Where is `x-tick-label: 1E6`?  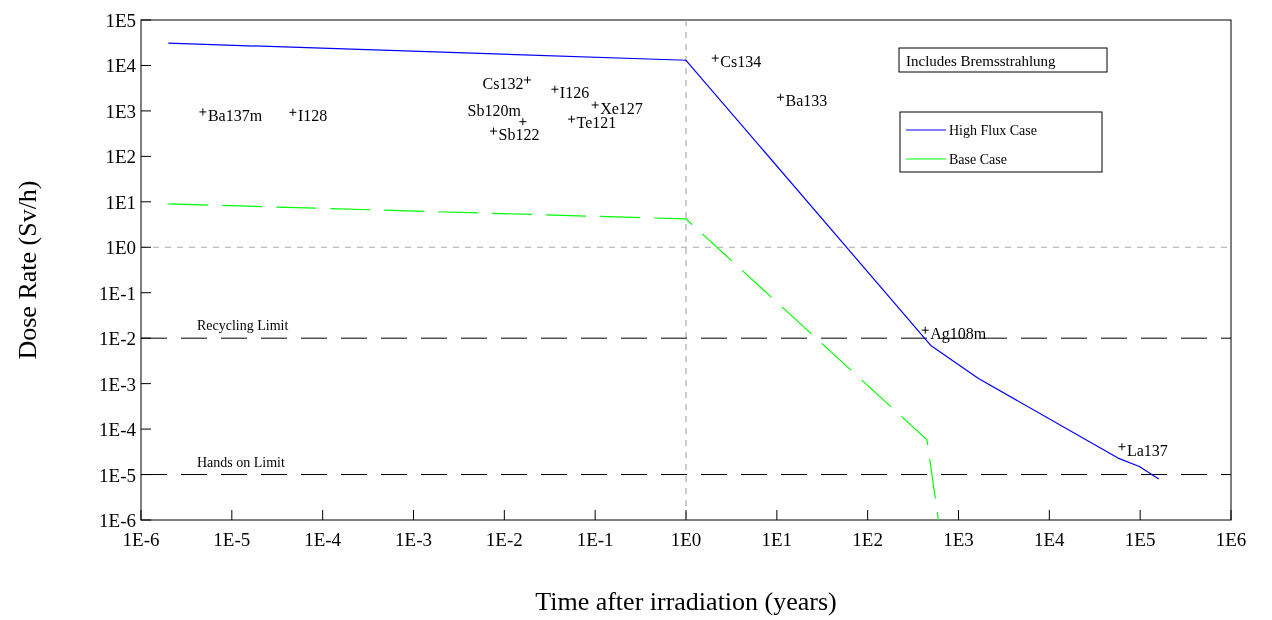 x-tick-label: 1E6 is located at coordinates (1231, 539).